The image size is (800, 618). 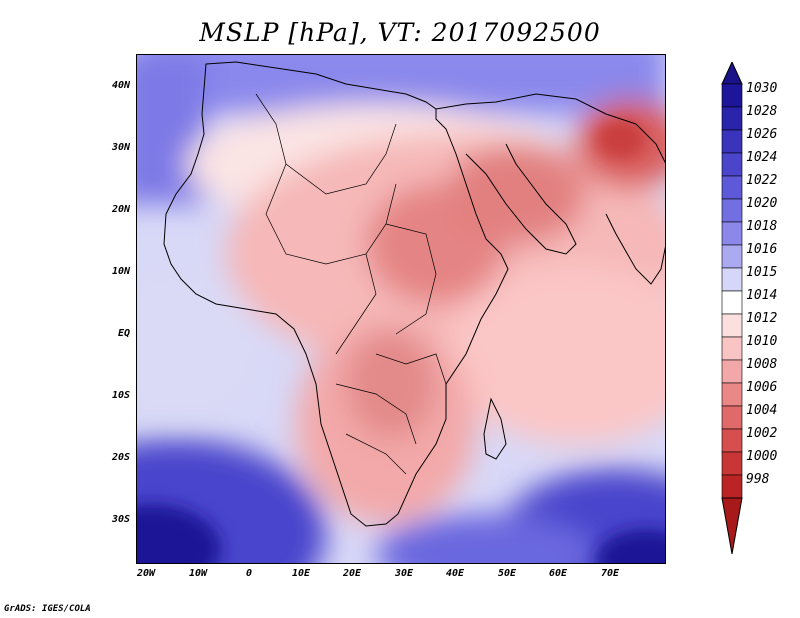 What do you see at coordinates (198, 573) in the screenshot?
I see `lon-label-10w: 10W` at bounding box center [198, 573].